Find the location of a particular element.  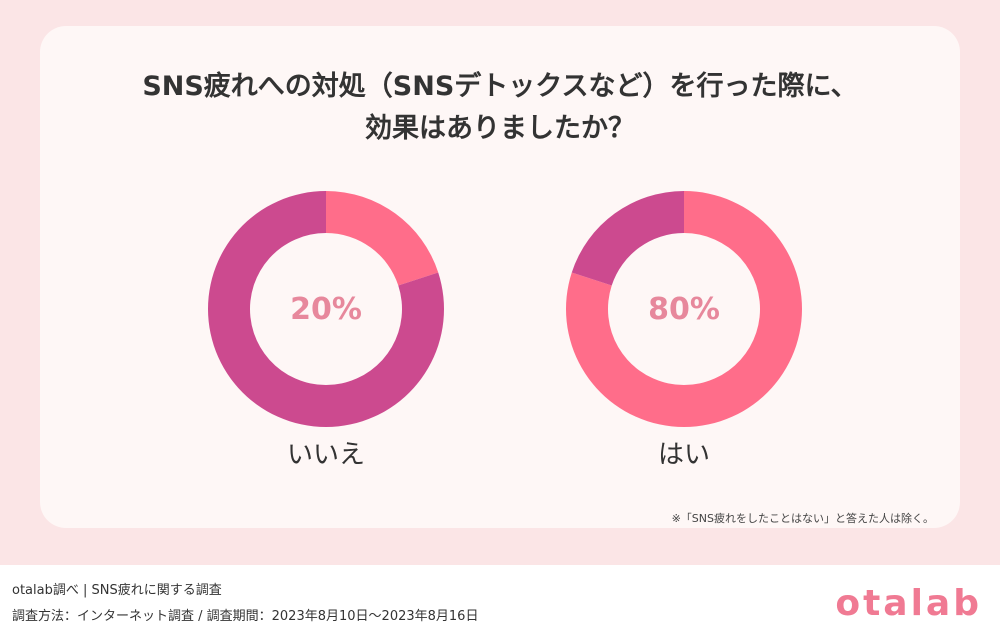

chart-title: SNS疲れへの対処（SNSデトックスなど）を行った際に、 効果はありましたか？ is located at coordinates (500, 108).